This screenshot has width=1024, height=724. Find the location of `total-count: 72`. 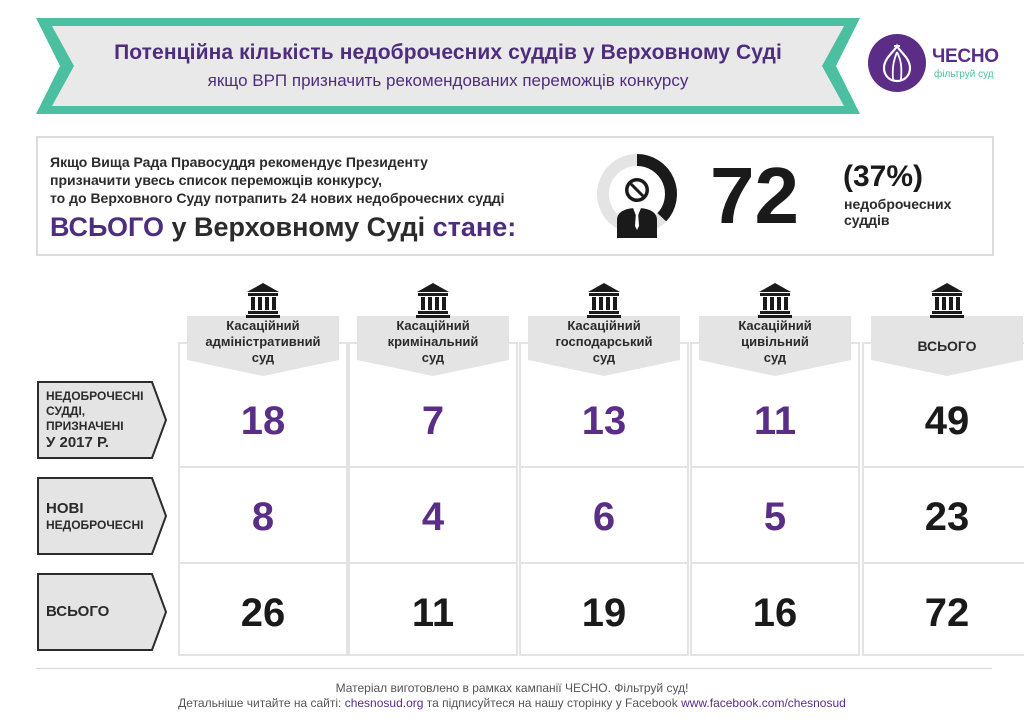

total-count: 72 is located at coordinates (754, 195).